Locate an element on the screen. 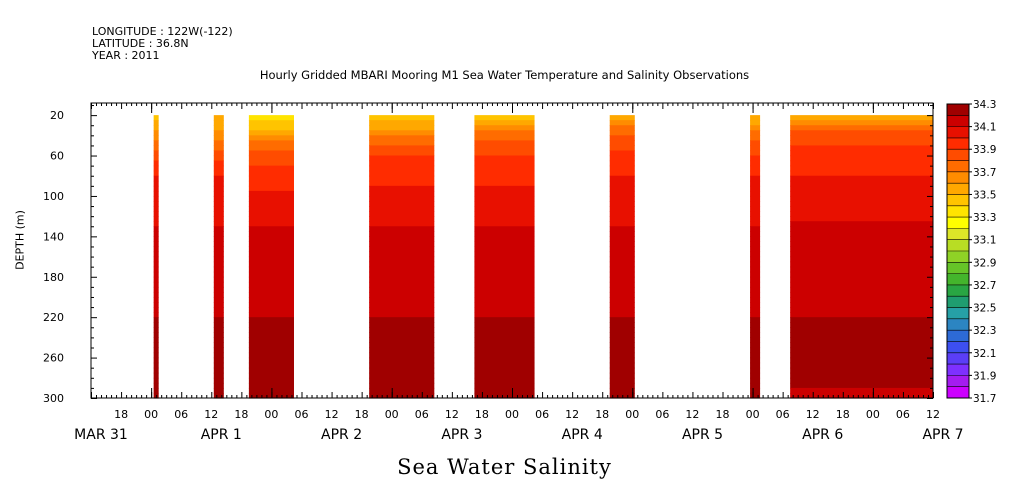 The image size is (1009, 504). y-tick-label: 60 is located at coordinates (57, 156).